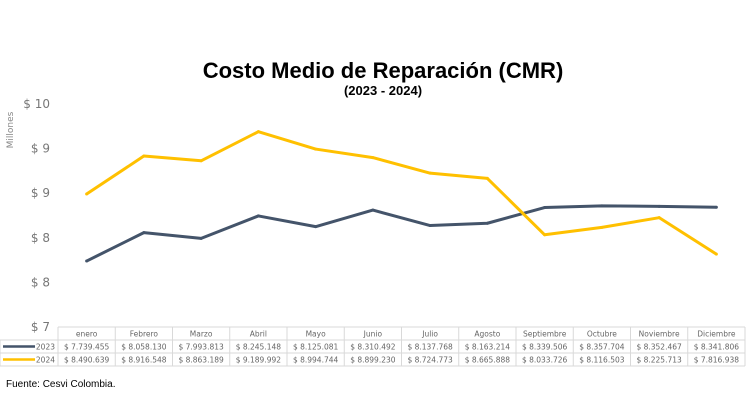  What do you see at coordinates (717, 347) in the screenshot?
I see `data-label-2023: $ 8.341.806` at bounding box center [717, 347].